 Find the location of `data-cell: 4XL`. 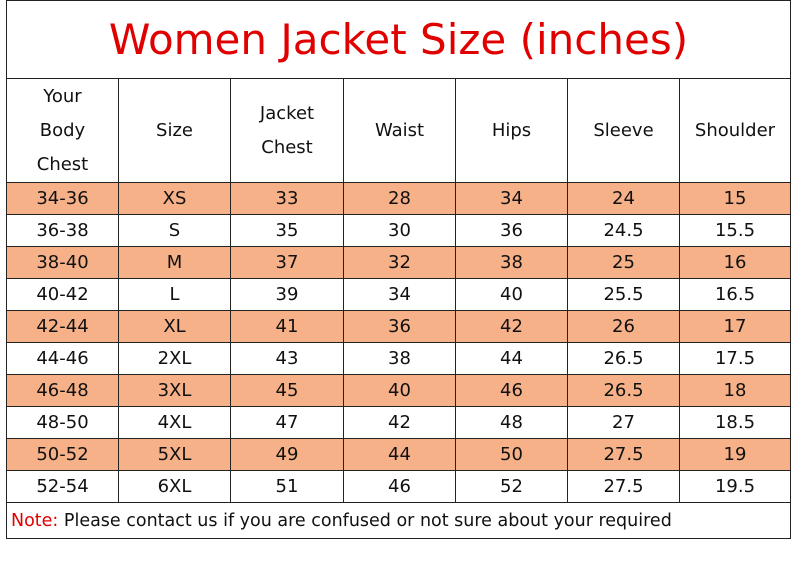

data-cell: 4XL is located at coordinates (174, 422).